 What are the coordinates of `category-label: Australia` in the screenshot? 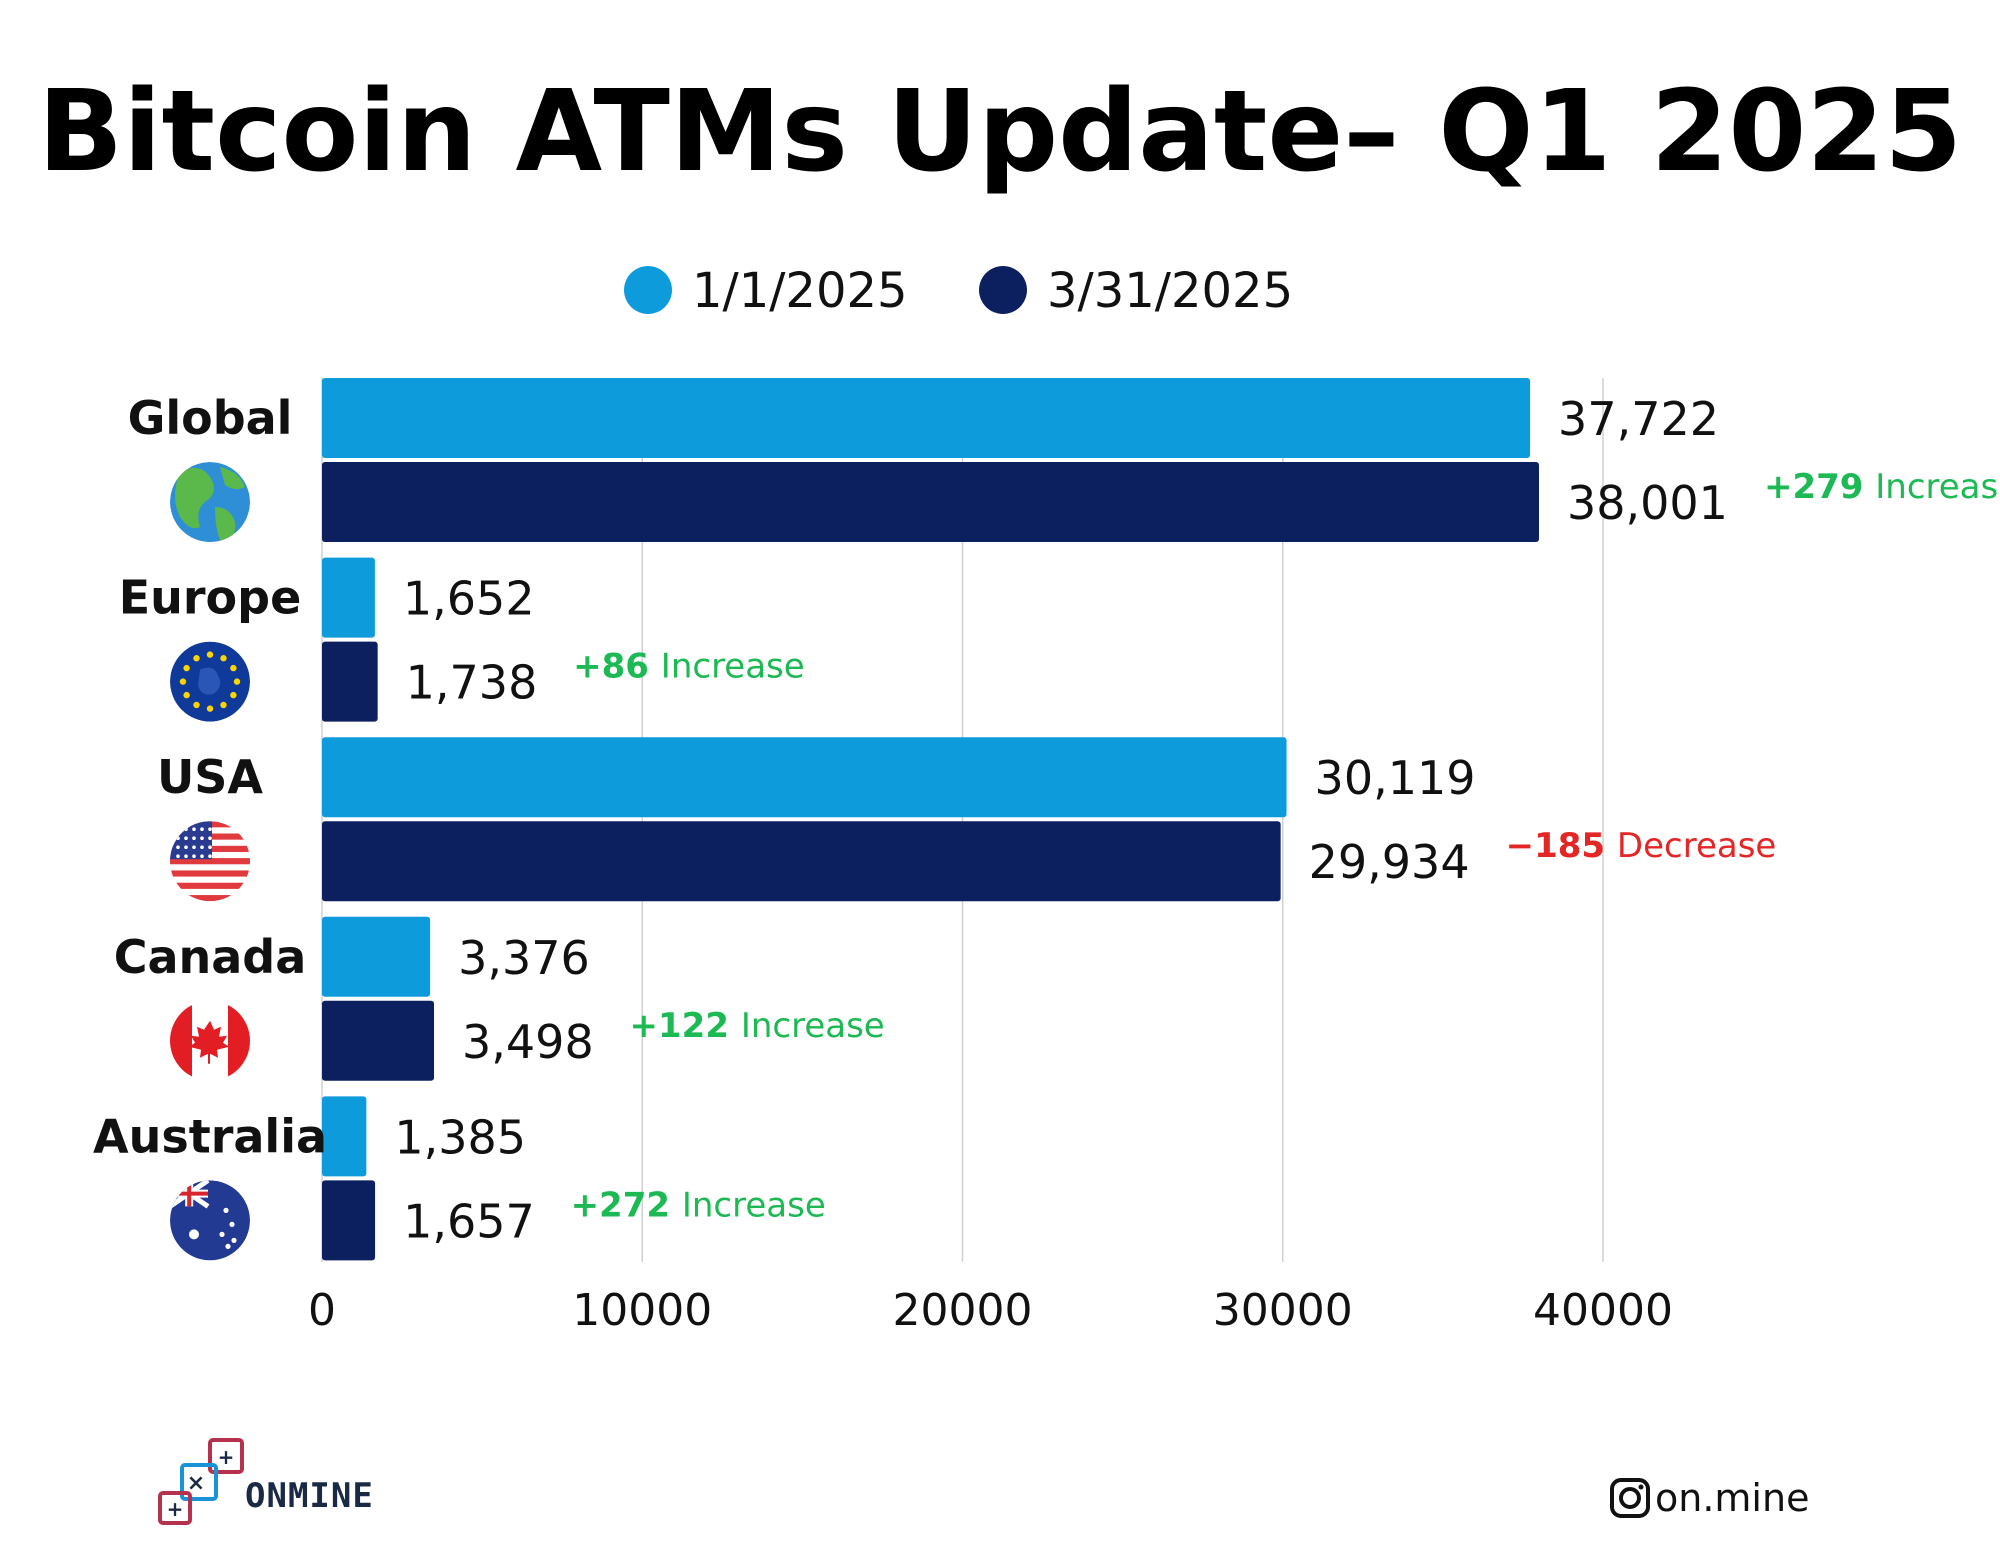 It's located at (210, 1136).